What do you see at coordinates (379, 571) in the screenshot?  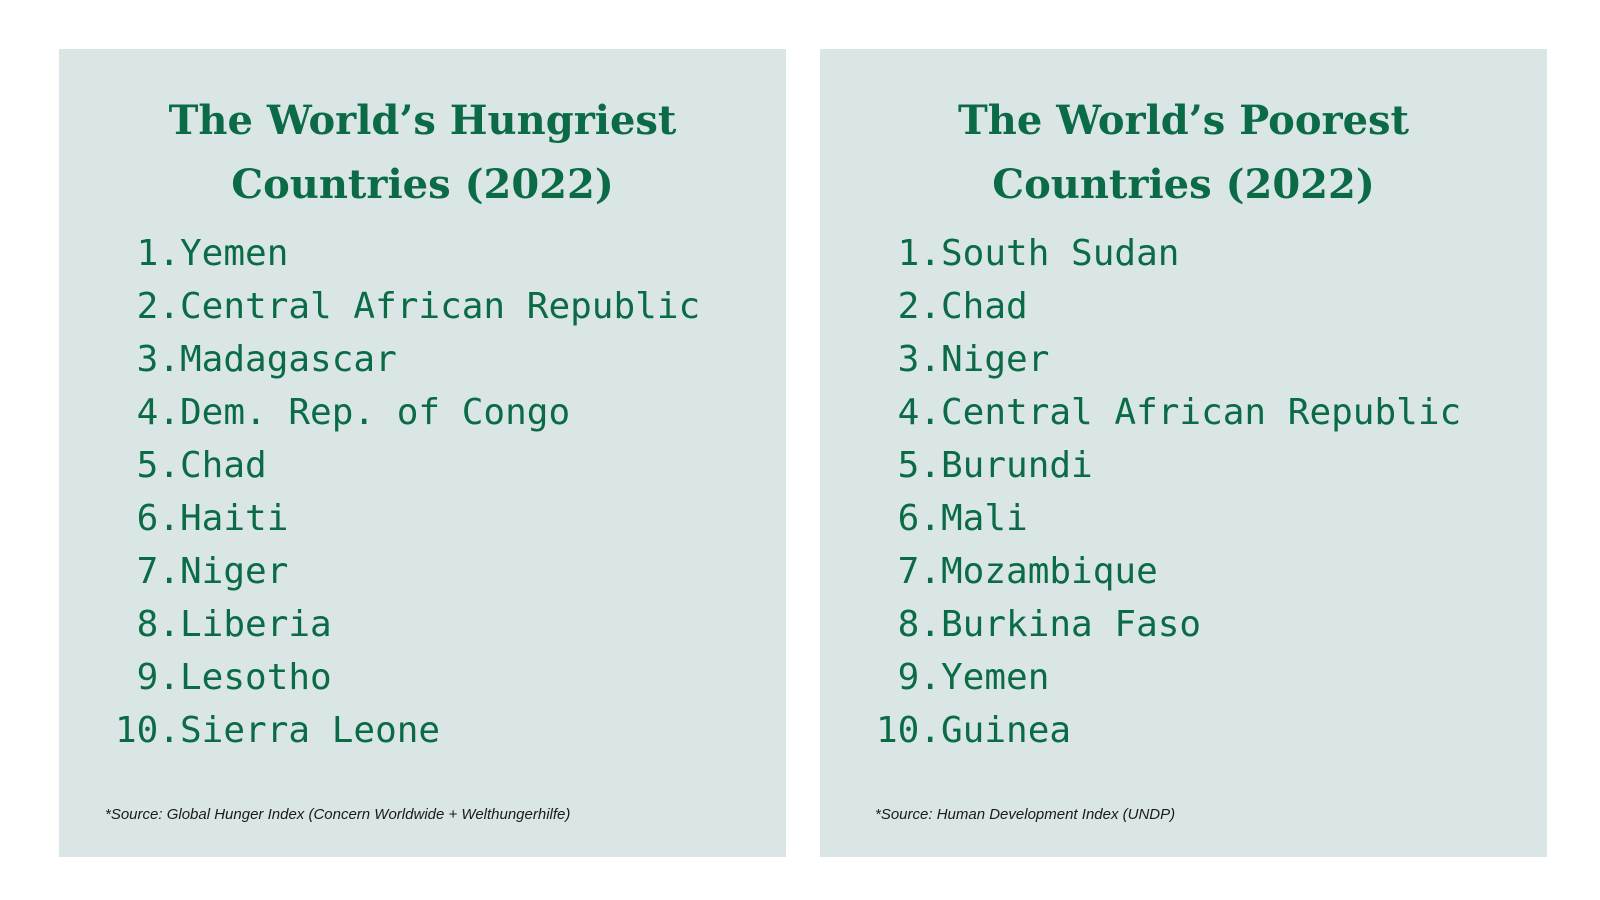 I see `list-item: 7. Niger` at bounding box center [379, 571].